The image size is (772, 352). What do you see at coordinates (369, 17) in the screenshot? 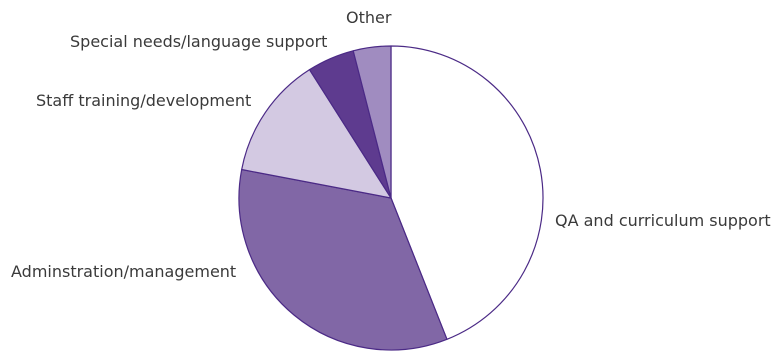
I see `slice-label-other: Other` at bounding box center [369, 17].